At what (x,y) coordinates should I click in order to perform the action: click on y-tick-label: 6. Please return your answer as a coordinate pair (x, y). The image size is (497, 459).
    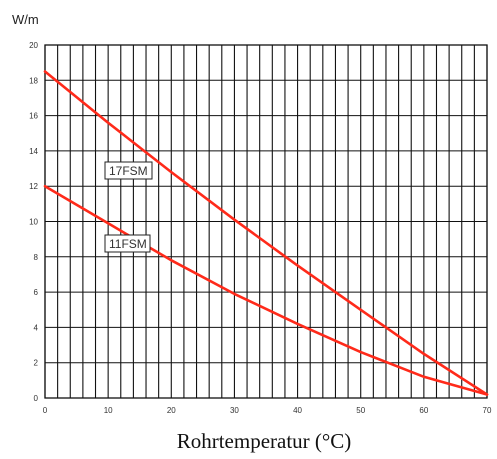
    Looking at the image, I should click on (36, 292).